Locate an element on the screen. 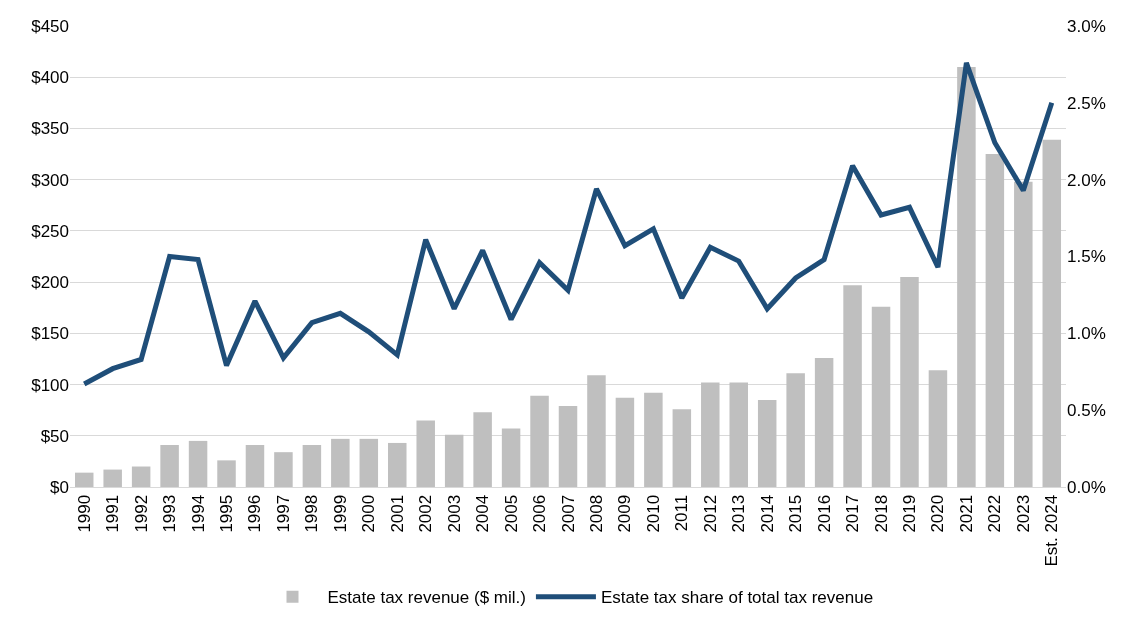 This screenshot has height=627, width=1146. x-tick-label: 1991 is located at coordinates (113, 513).